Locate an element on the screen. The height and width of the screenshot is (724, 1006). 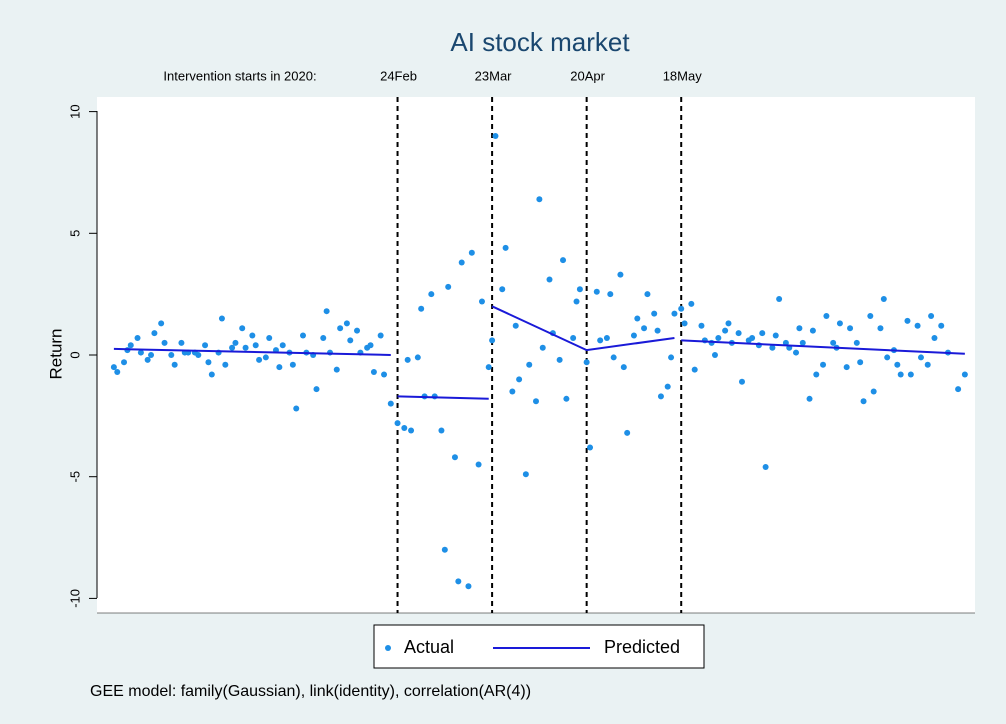
legend-box is located at coordinates (539, 646).